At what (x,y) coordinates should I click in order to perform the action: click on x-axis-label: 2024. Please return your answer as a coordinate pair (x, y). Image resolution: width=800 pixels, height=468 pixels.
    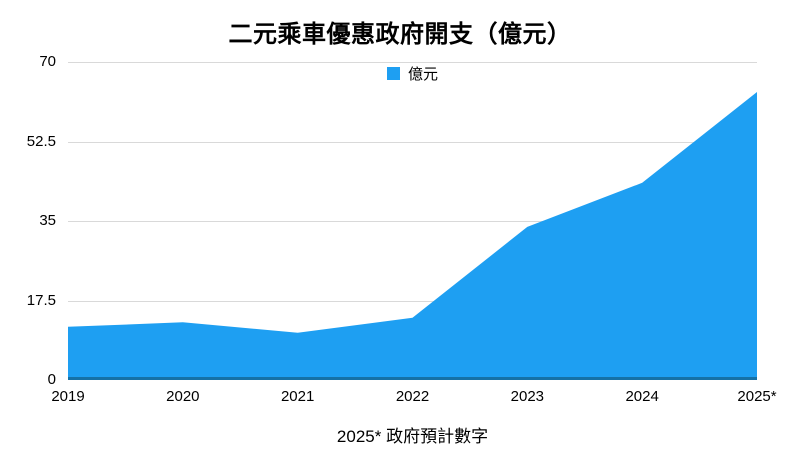
    Looking at the image, I should click on (642, 396).